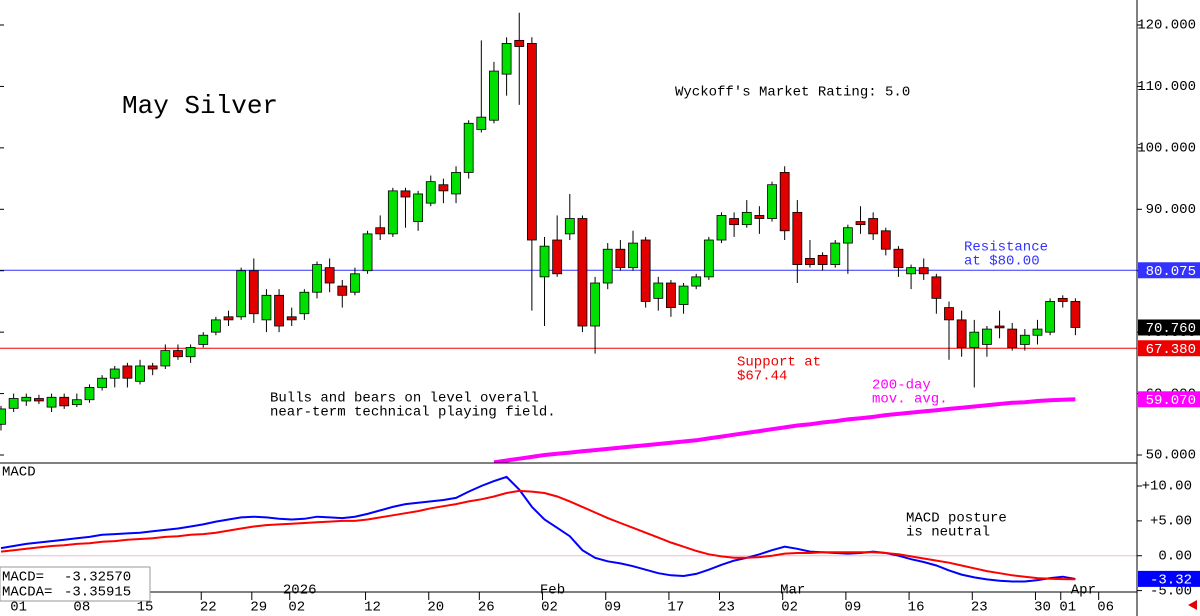 Image resolution: width=1200 pixels, height=616 pixels. Describe the element at coordinates (258, 608) in the screenshot. I see `x-tick-label: 29` at that location.